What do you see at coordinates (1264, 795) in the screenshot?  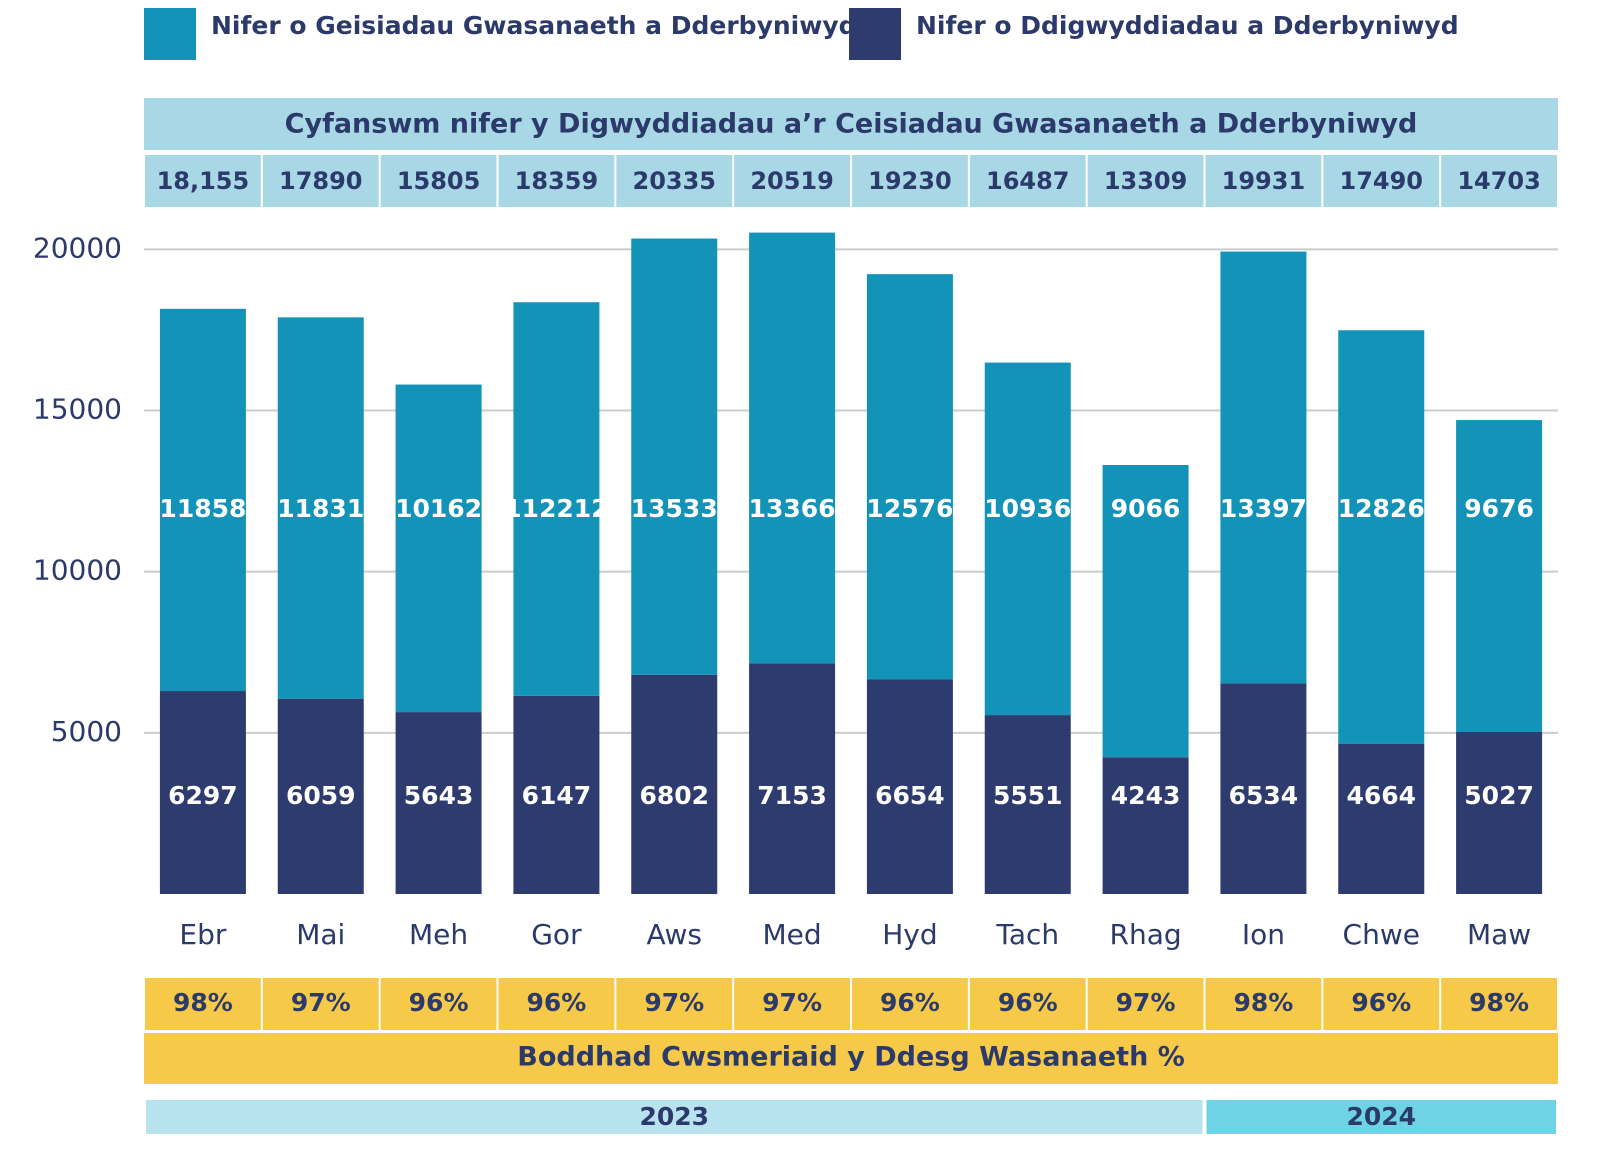 I see `value-label: 6534` at bounding box center [1264, 795].